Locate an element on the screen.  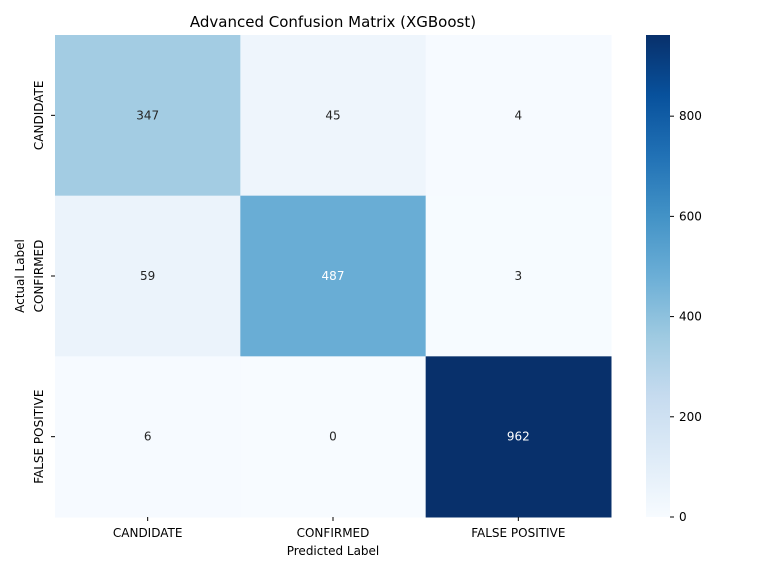
y-axis-ticks: CANDIDATE CONFIRMED FALSE POSITIVE is located at coordinates (43, 282).